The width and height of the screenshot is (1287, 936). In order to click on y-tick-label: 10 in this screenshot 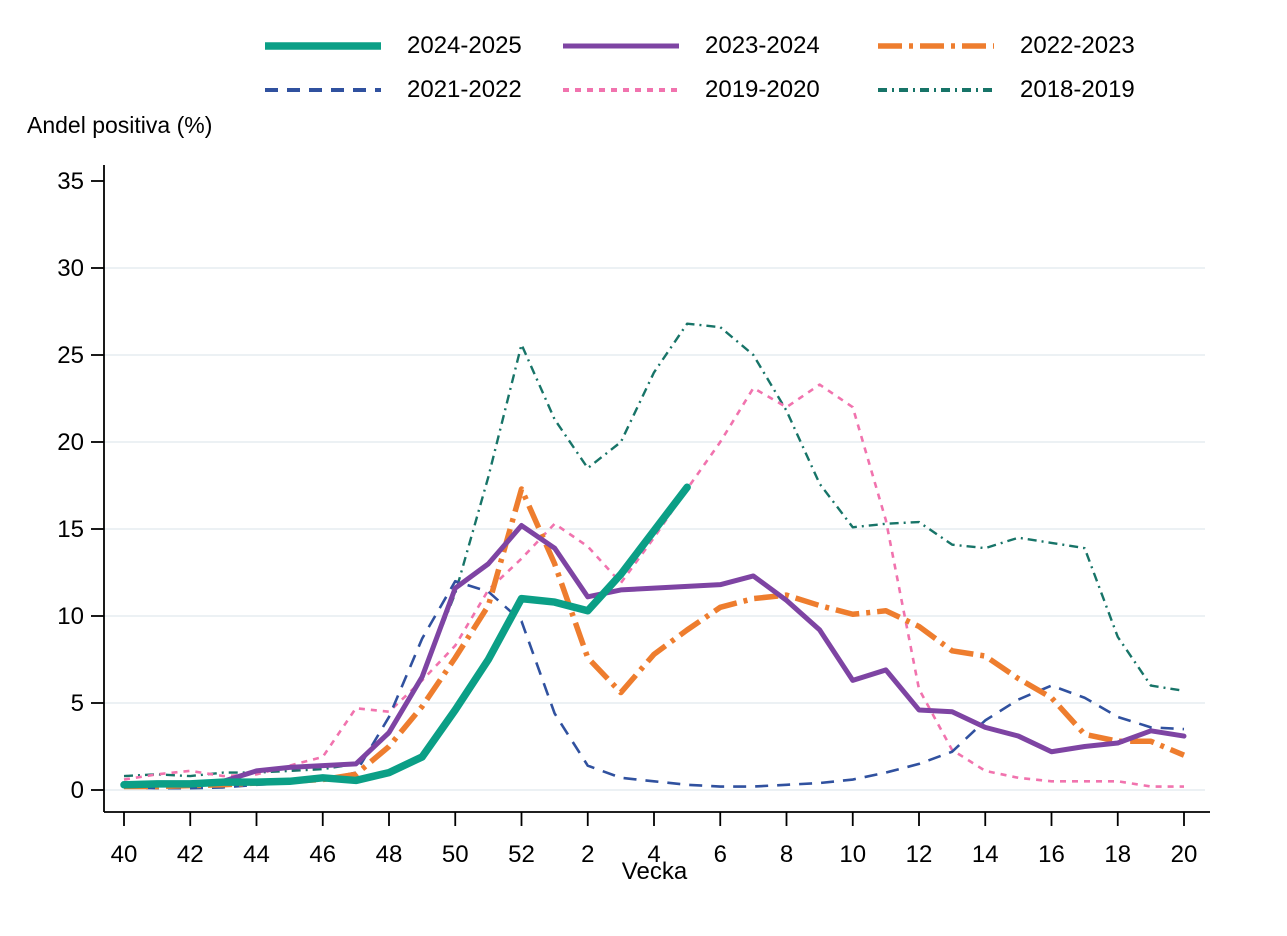, I will do `click(70, 616)`.